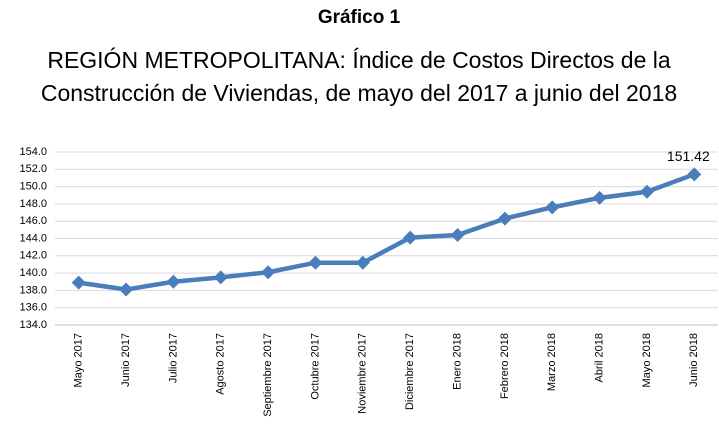  I want to click on y-tick-label: 138.0, so click(33, 290).